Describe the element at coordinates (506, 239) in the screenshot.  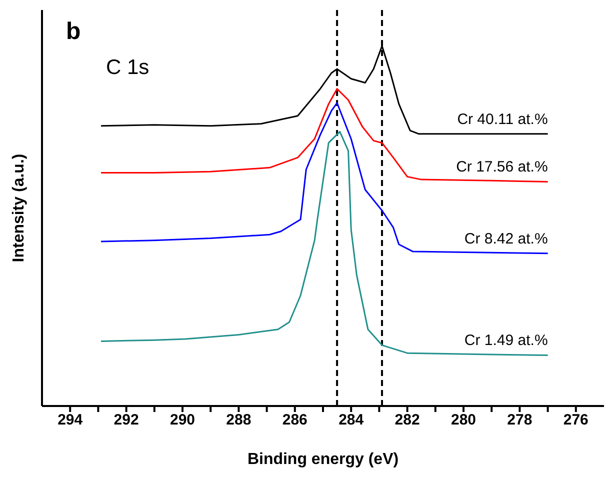
I see `series-label: Cr 8.42 at.%` at that location.